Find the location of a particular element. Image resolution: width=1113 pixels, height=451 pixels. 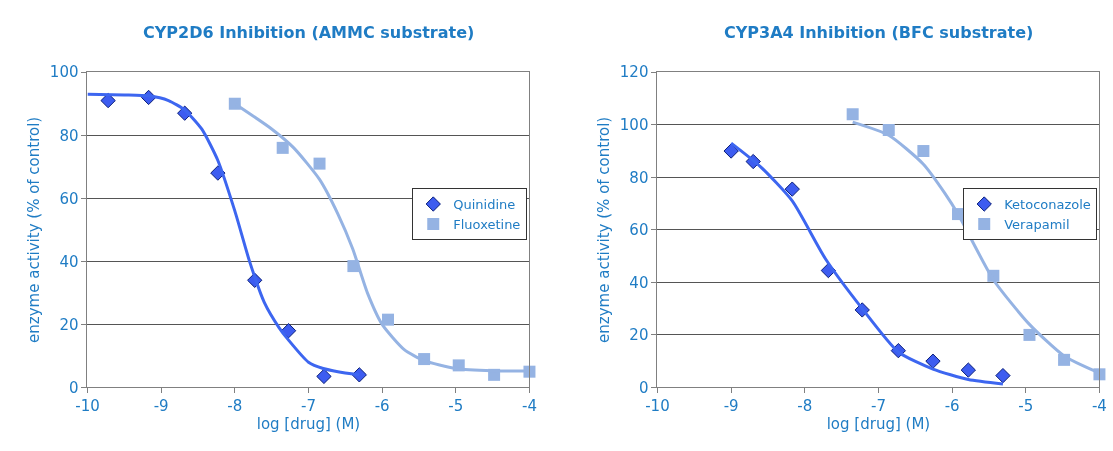

legend-label: Verapamil is located at coordinates (1037, 224).